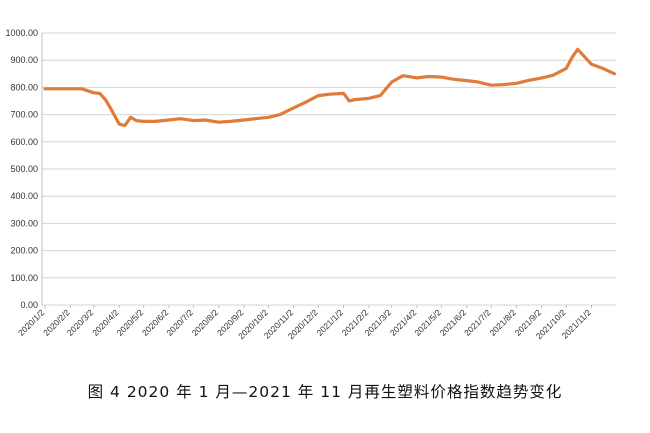 This screenshot has height=433, width=650. I want to click on y-tick-label: 900.00, so click(24, 60).